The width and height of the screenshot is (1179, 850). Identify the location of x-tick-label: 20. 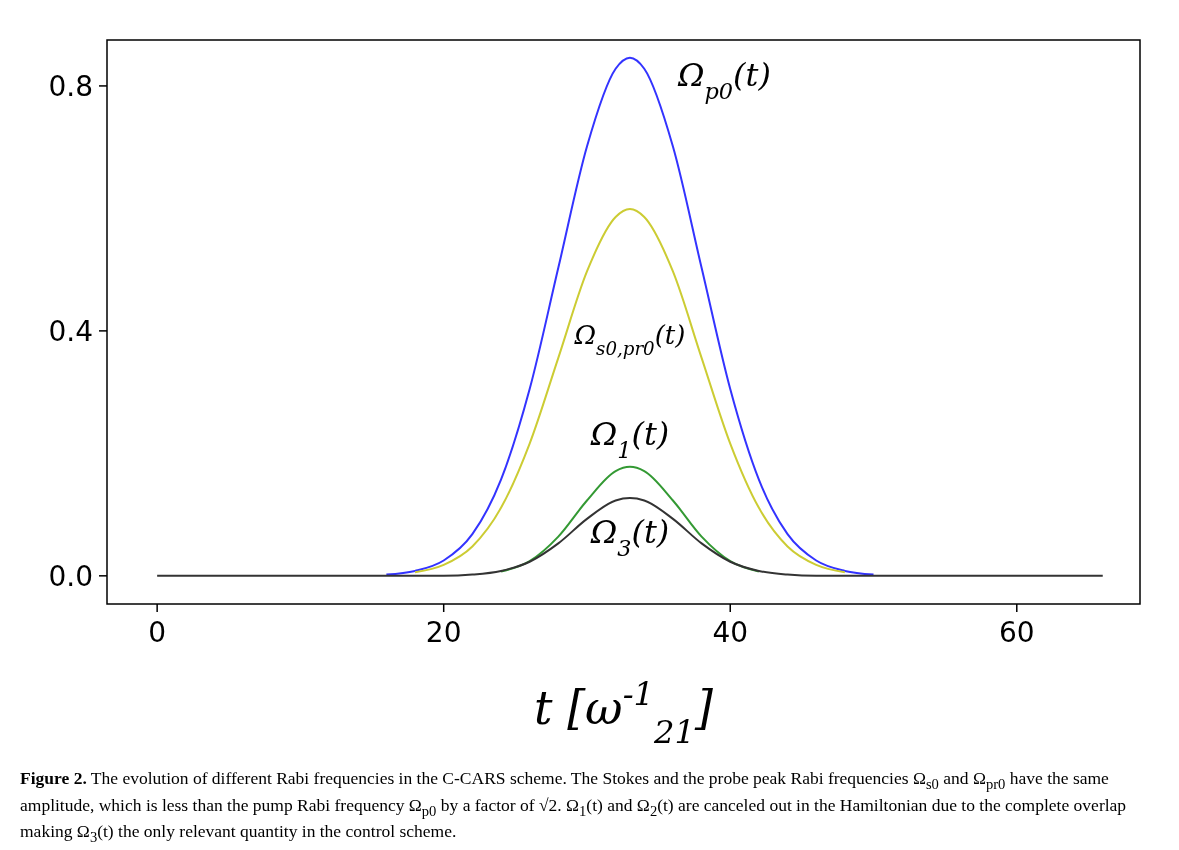
(443, 632).